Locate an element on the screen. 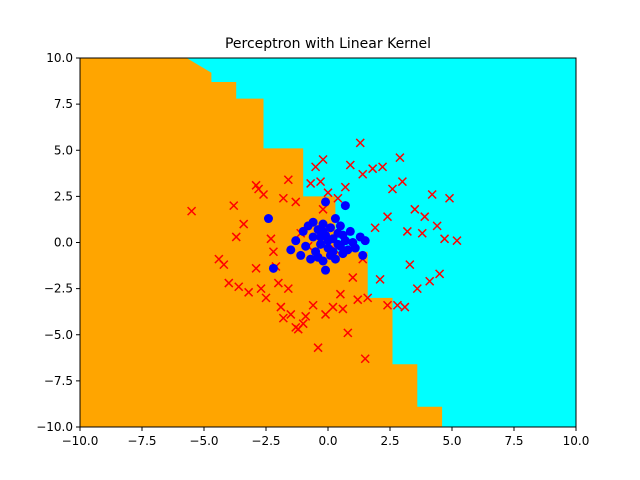  y-tick-label-1: −7.5 is located at coordinates (58, 381).